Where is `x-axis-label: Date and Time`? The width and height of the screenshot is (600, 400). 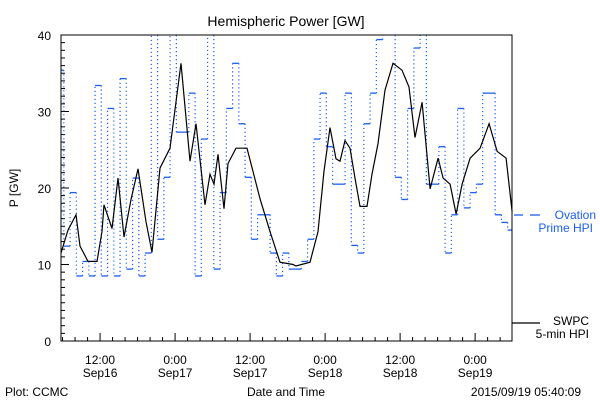 x-axis-label: Date and Time is located at coordinates (286, 392).